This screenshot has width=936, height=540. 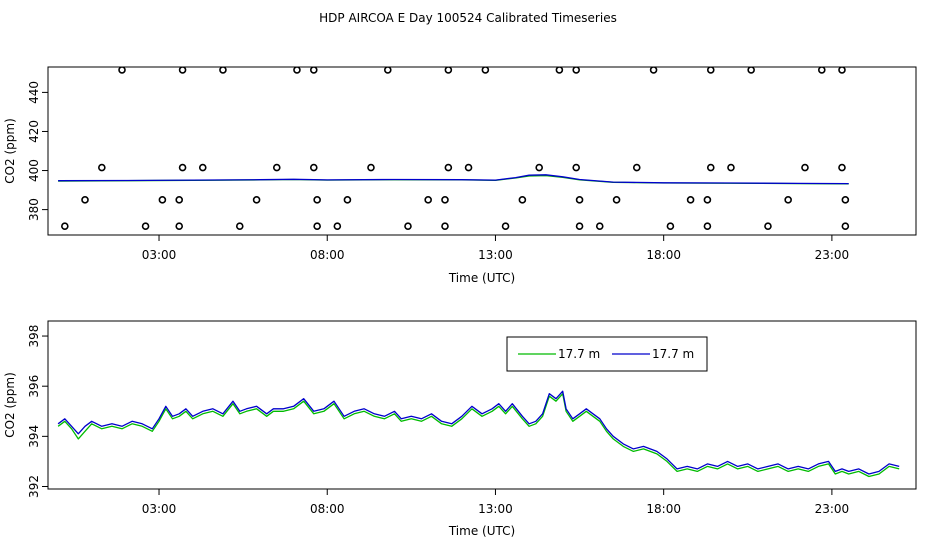 I want to click on legend-label-2: 17.7 m, so click(x=673, y=354).